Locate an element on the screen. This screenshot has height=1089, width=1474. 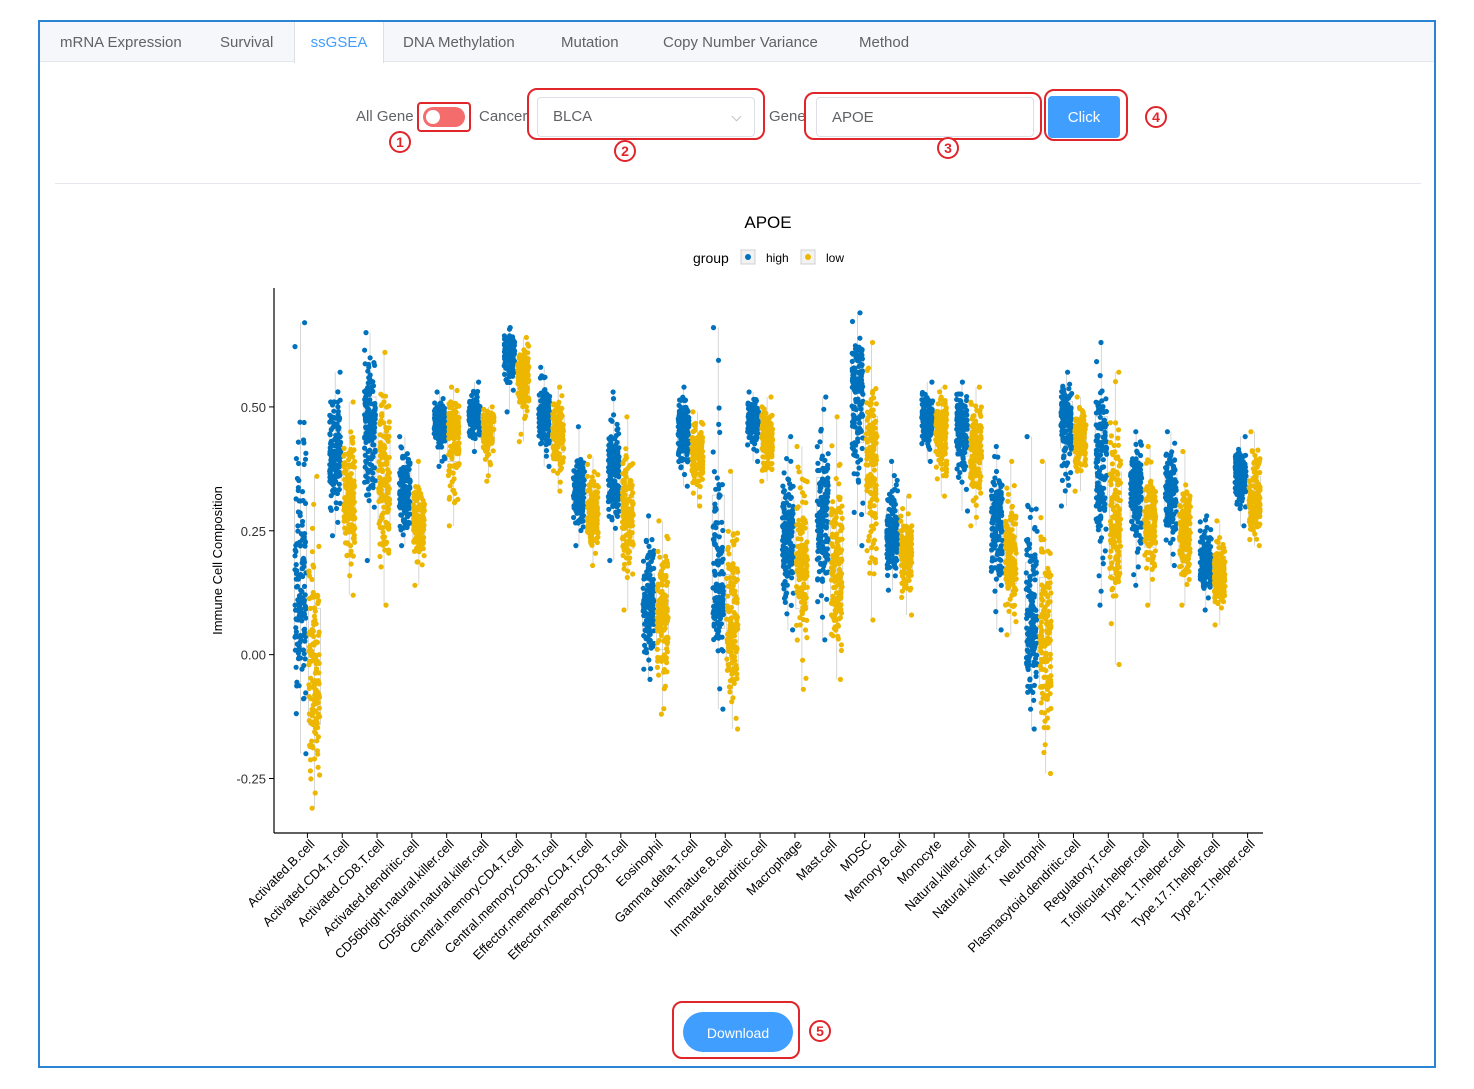
tab-ssgsea: ssGSEA is located at coordinates (339, 42).